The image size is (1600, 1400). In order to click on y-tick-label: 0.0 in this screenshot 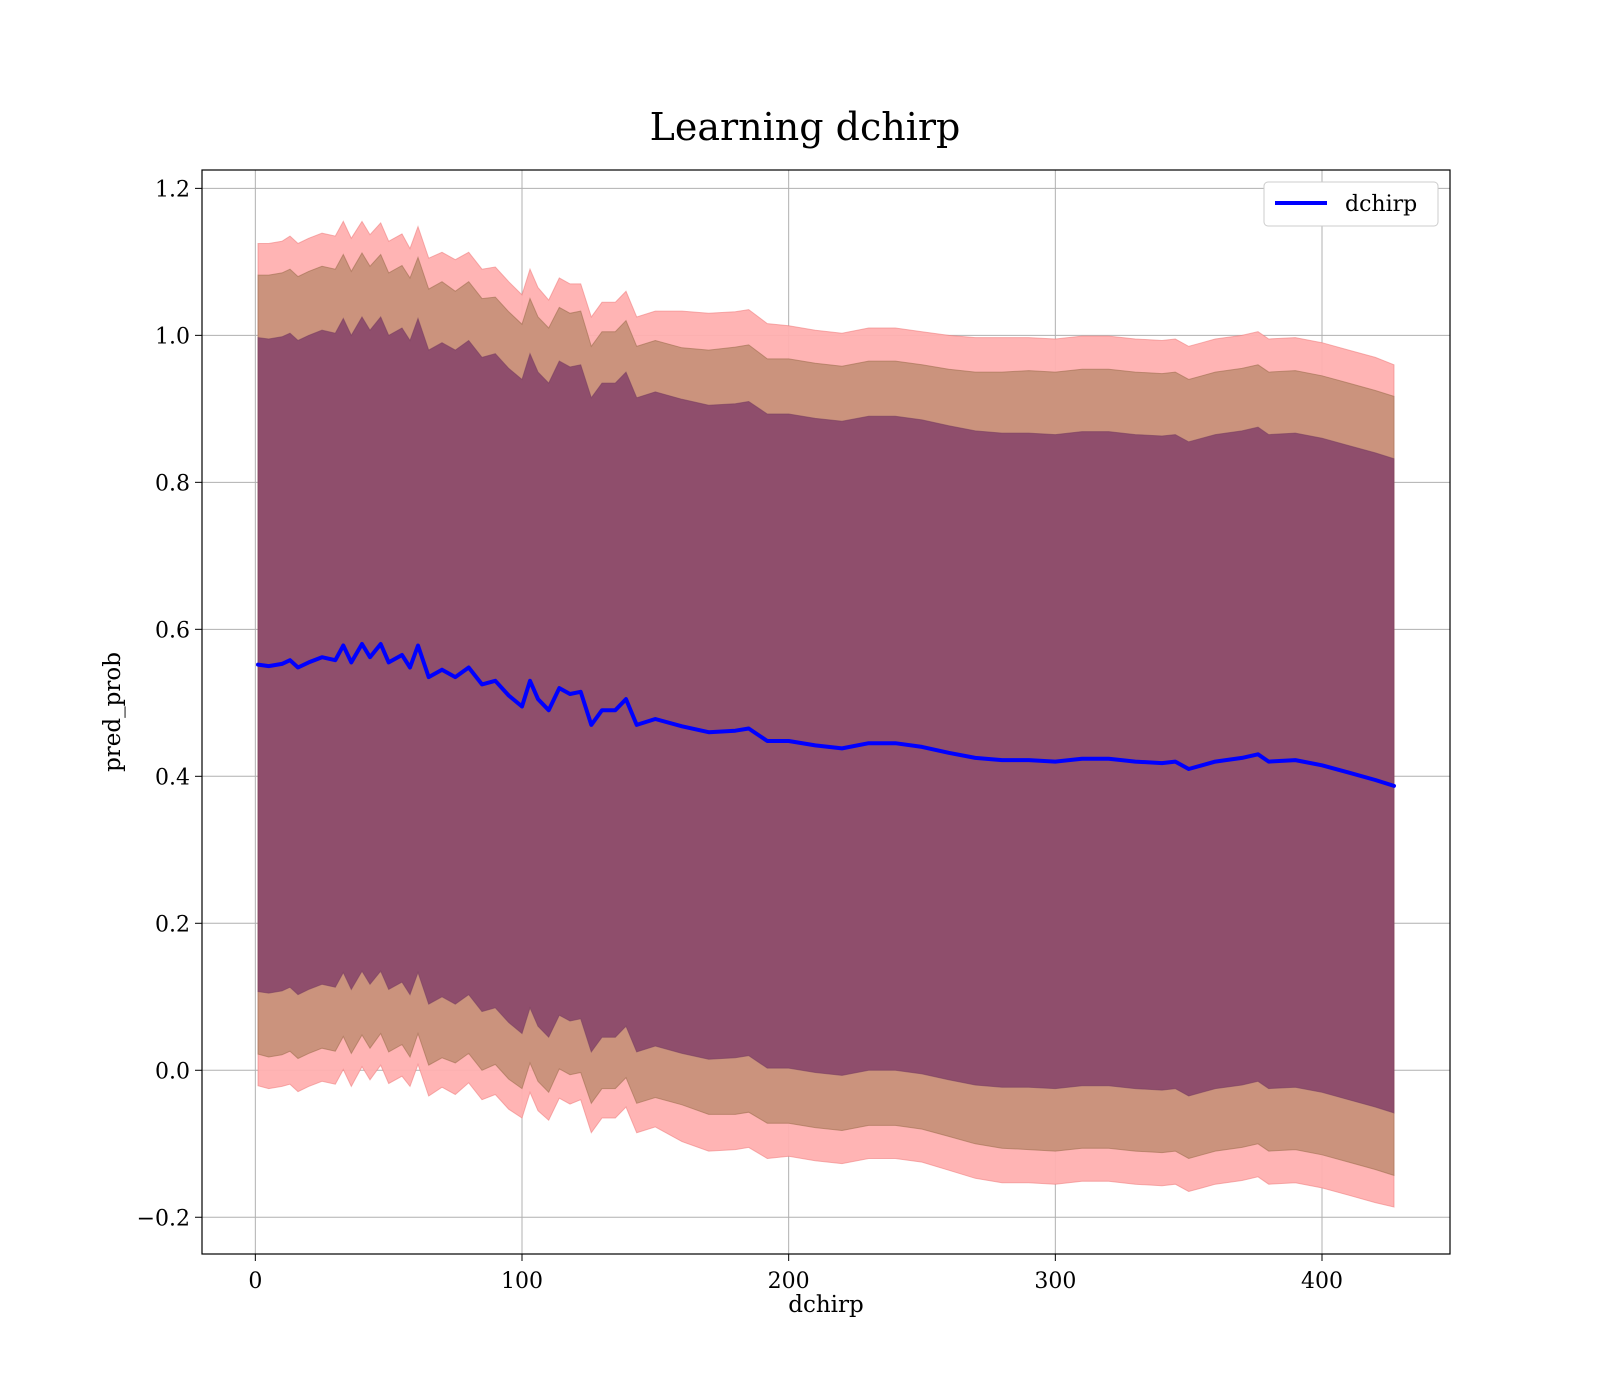, I will do `click(172, 1071)`.